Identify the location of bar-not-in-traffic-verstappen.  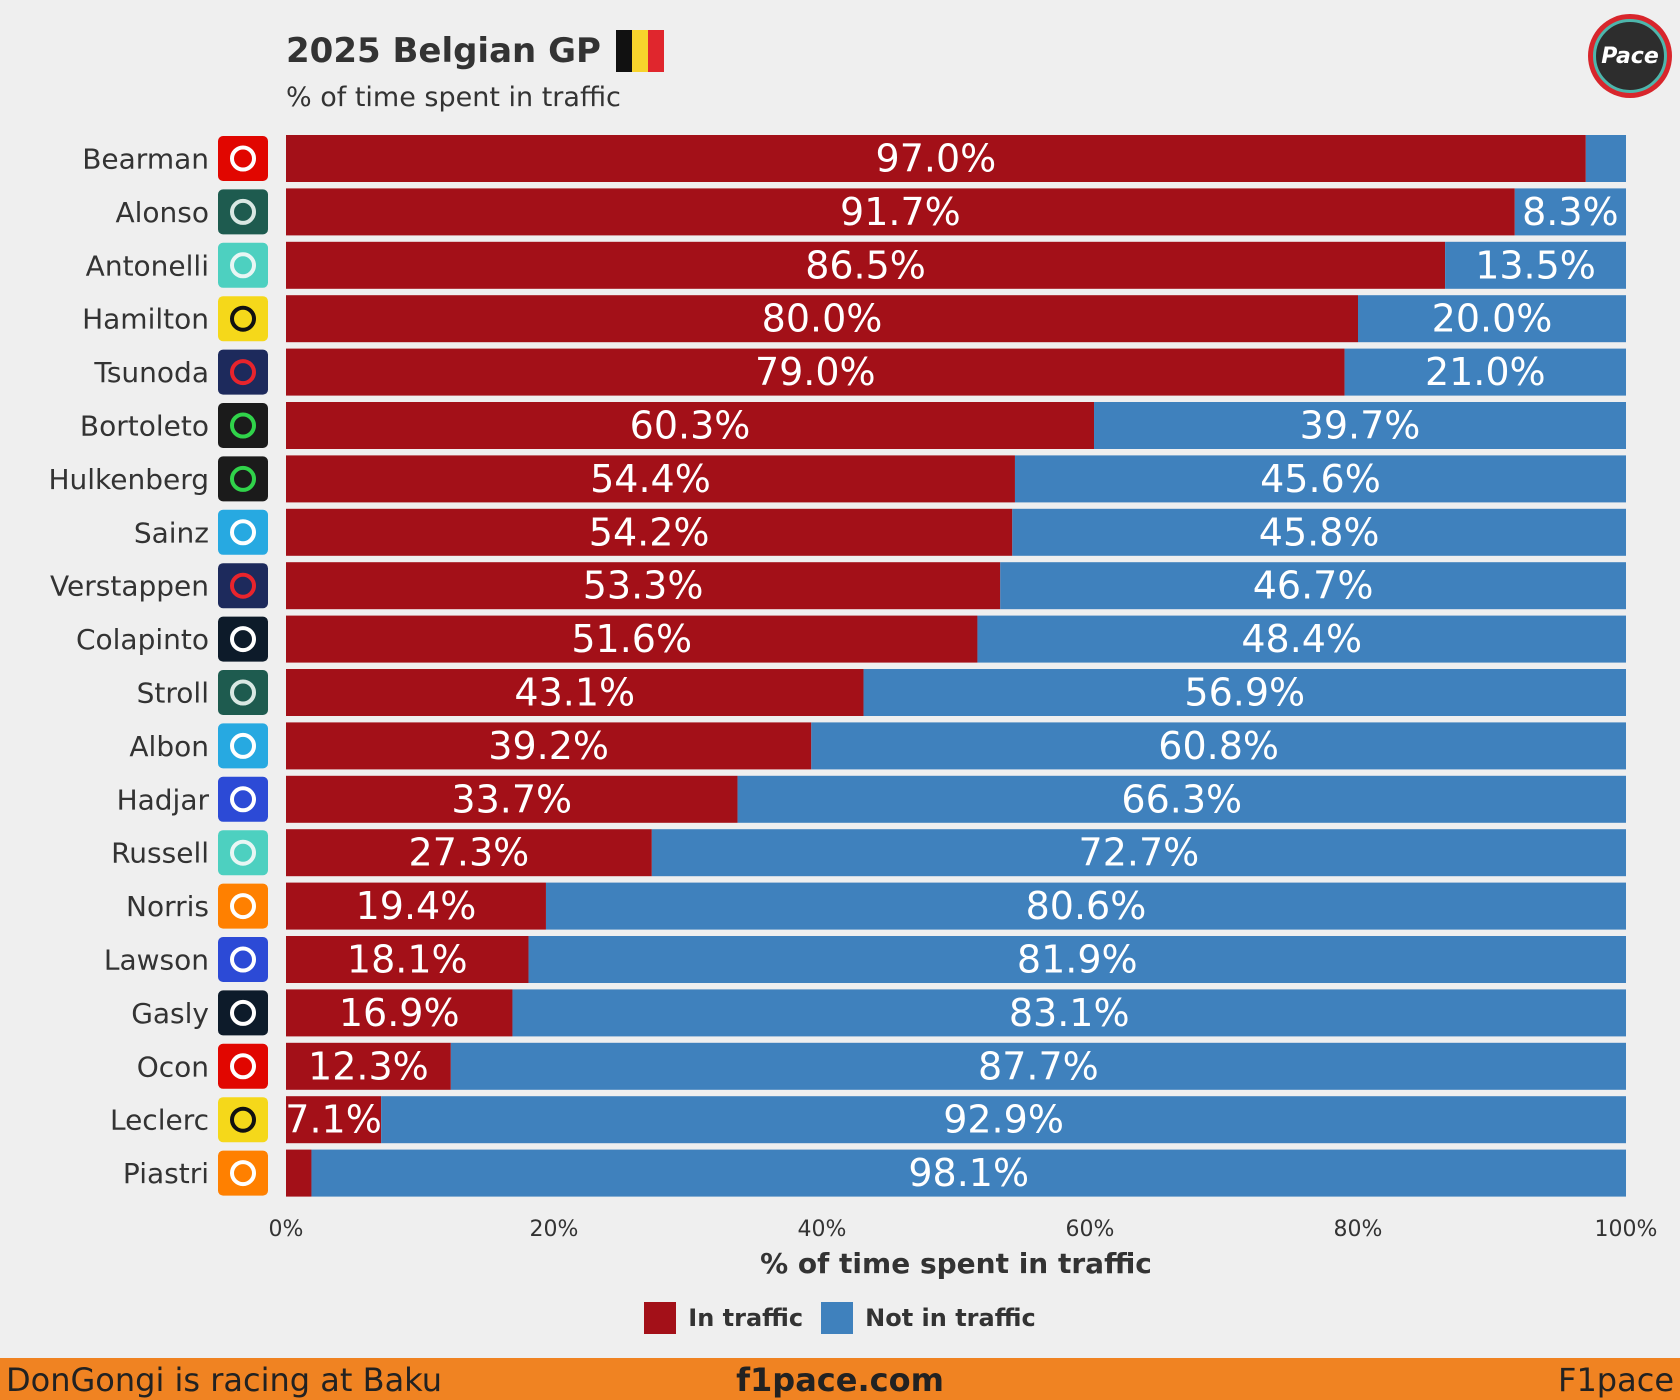
(1313, 586).